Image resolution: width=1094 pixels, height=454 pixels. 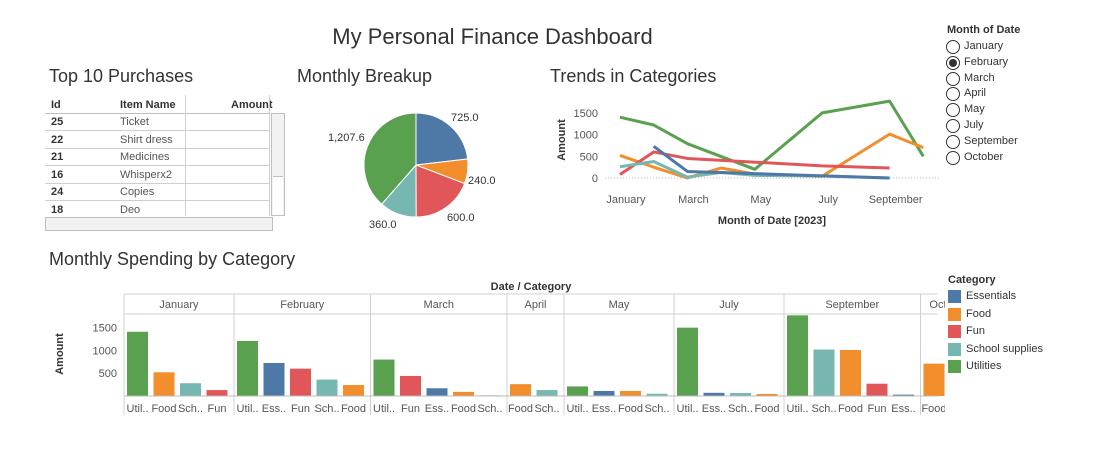 What do you see at coordinates (979, 313) in the screenshot?
I see `legend-label: Food` at bounding box center [979, 313].